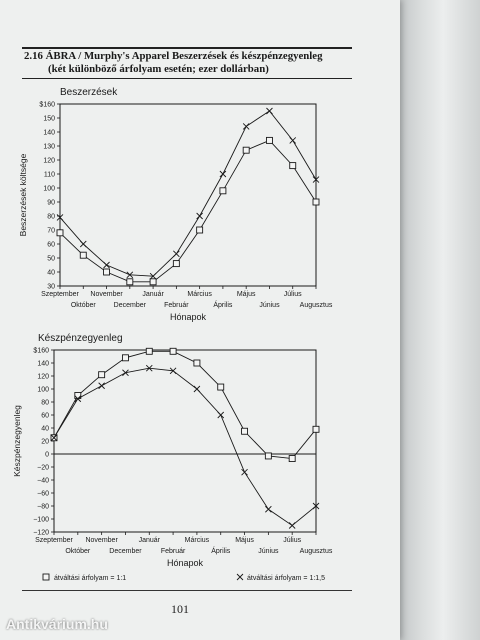  Describe the element at coordinates (49, 119) in the screenshot. I see `y-tick-label: 150` at that location.